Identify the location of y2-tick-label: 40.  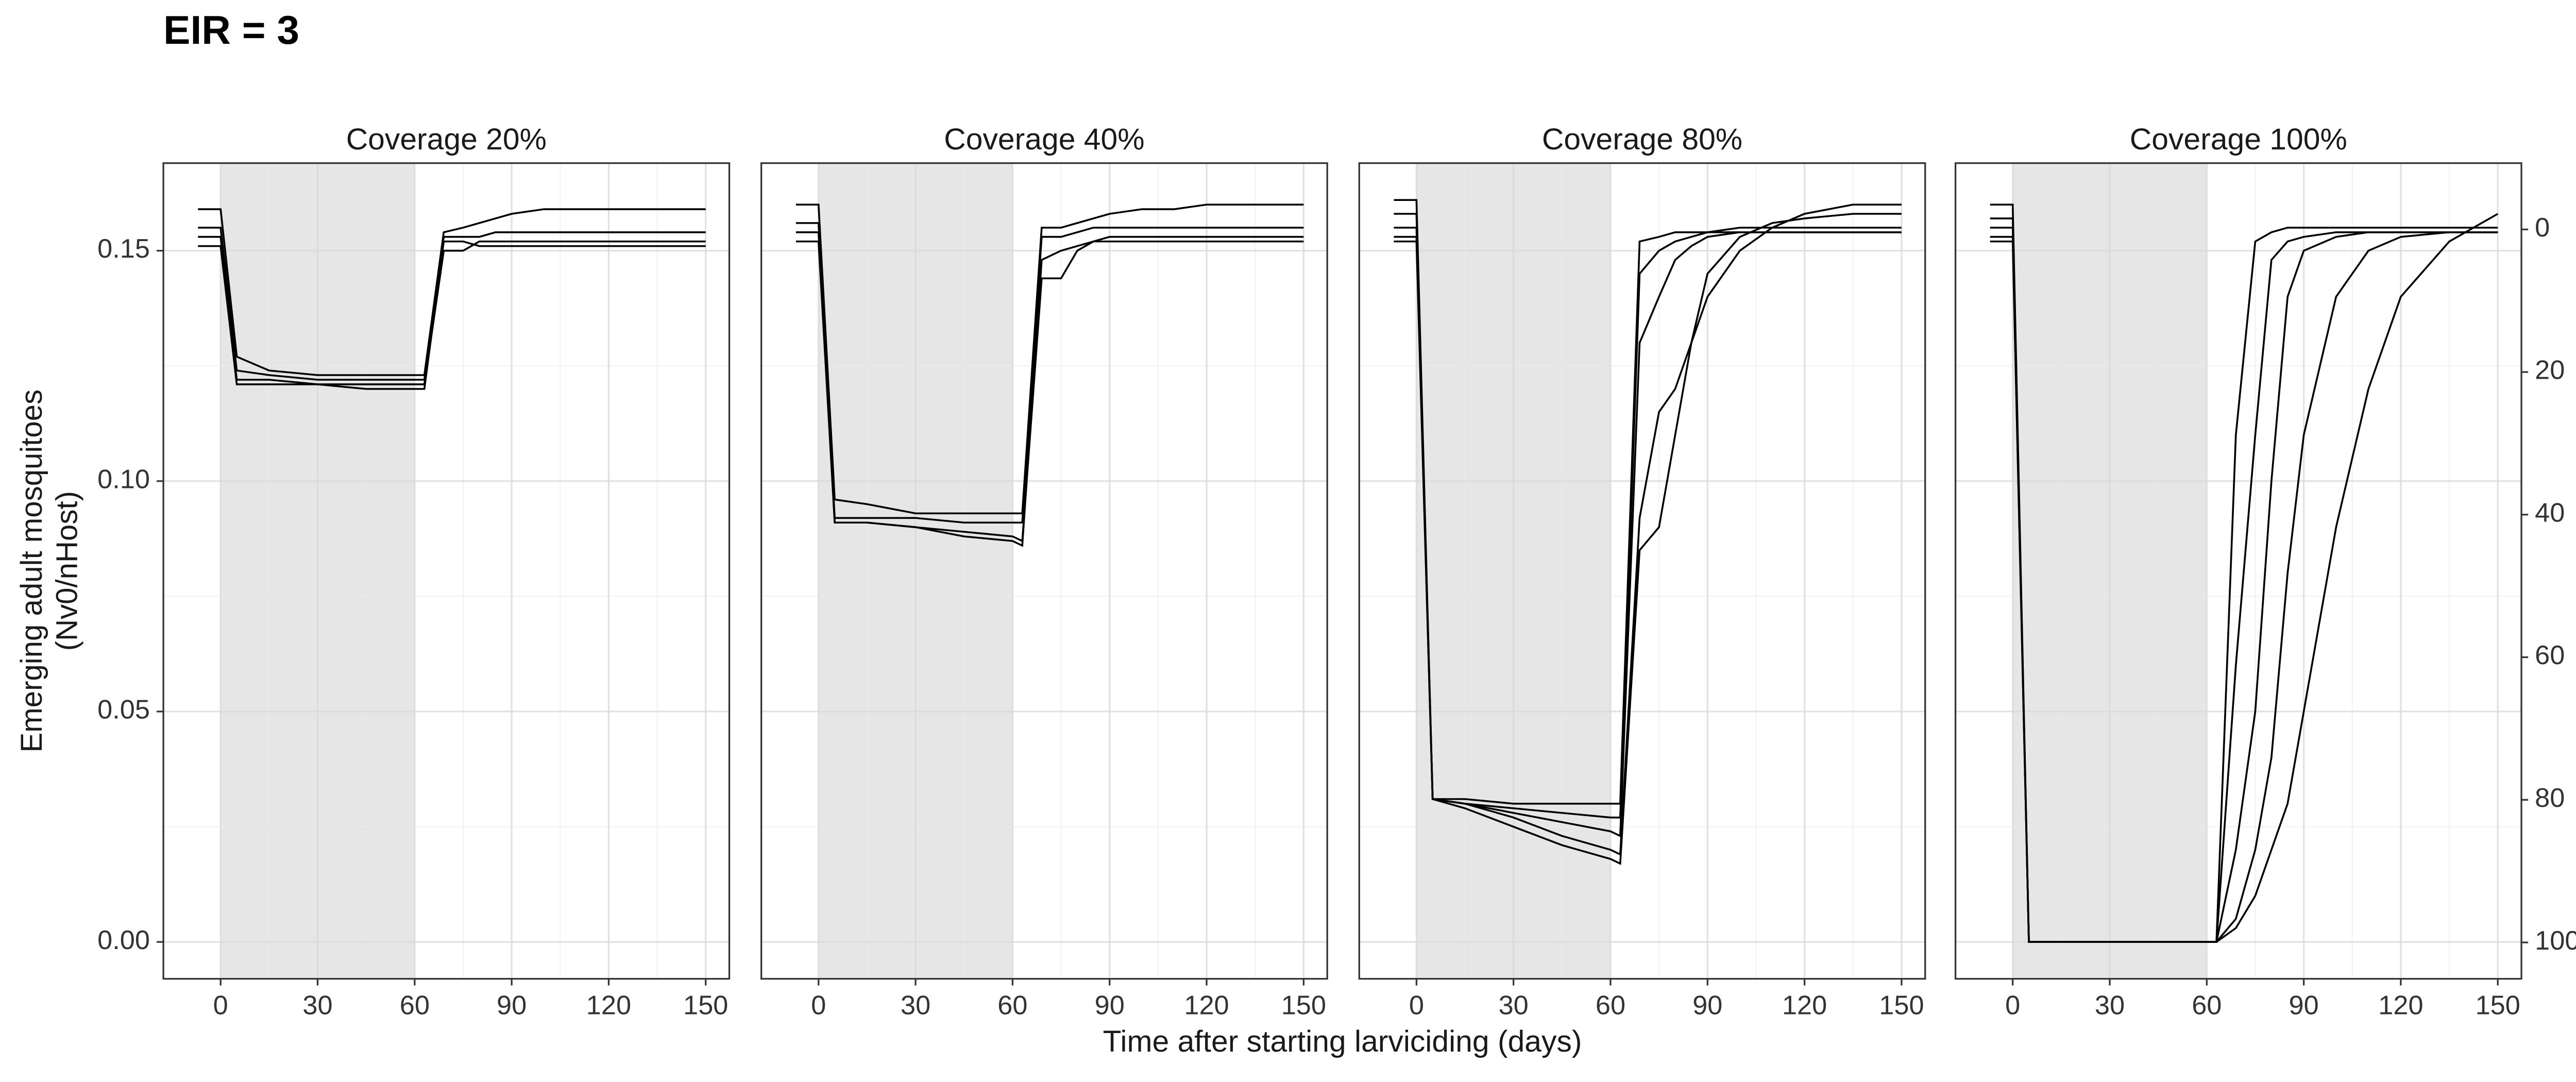
(2550, 513).